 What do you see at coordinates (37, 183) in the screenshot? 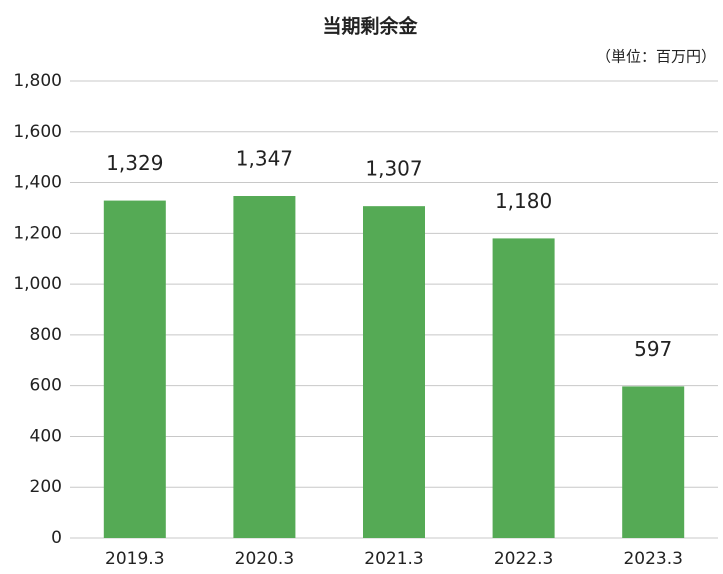
I see `y-tick-label: 1,400` at bounding box center [37, 183].